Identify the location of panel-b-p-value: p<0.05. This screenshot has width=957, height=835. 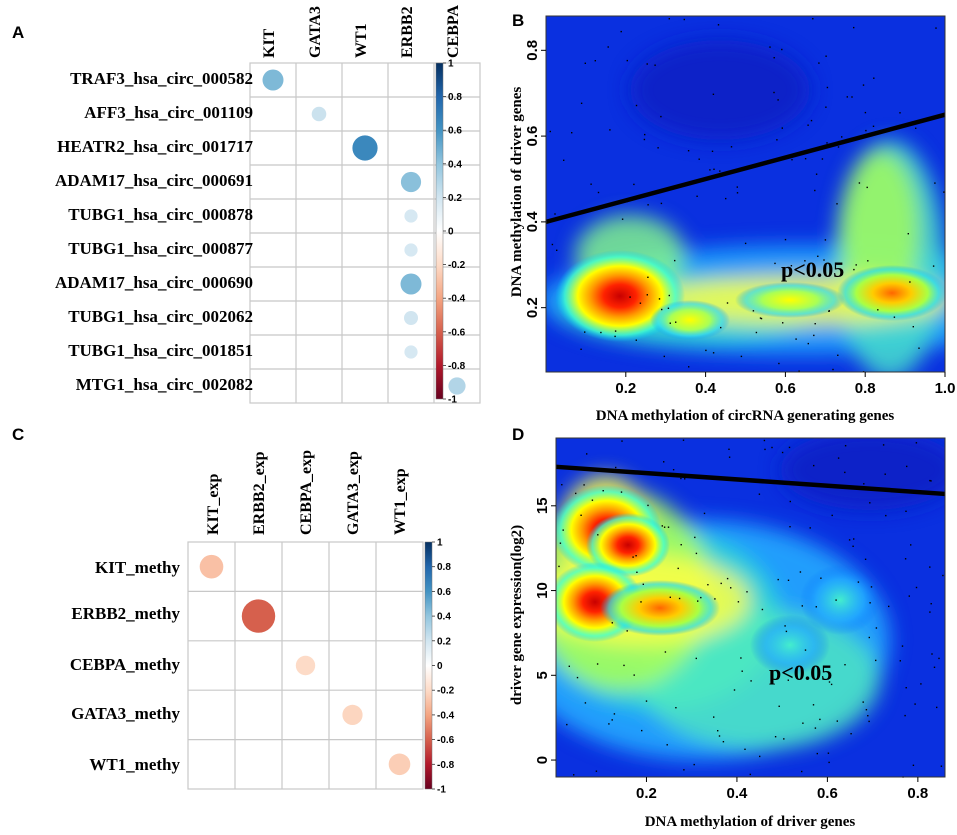
(812, 269).